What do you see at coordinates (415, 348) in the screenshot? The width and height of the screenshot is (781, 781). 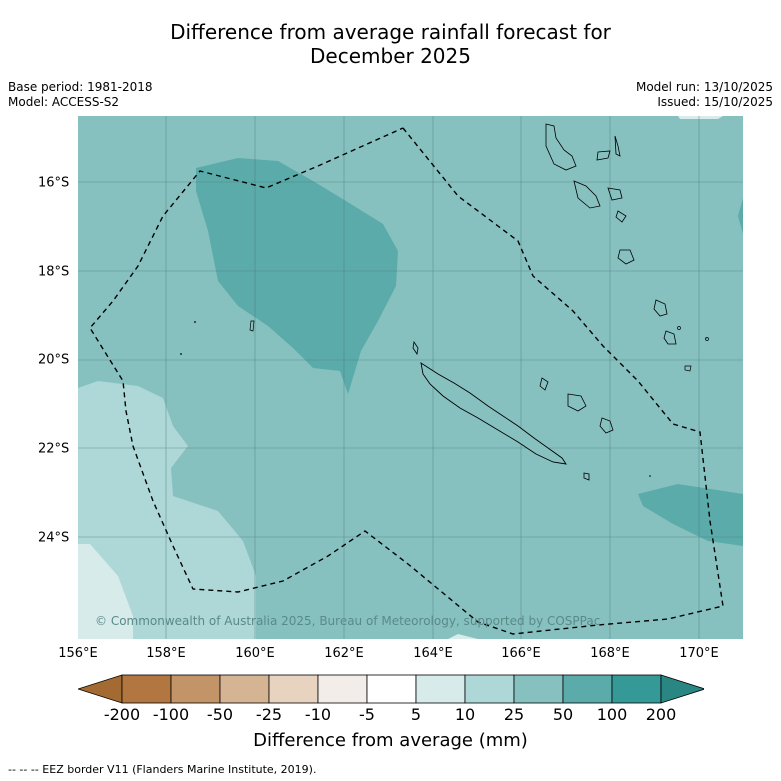 I see `belep-islands` at bounding box center [415, 348].